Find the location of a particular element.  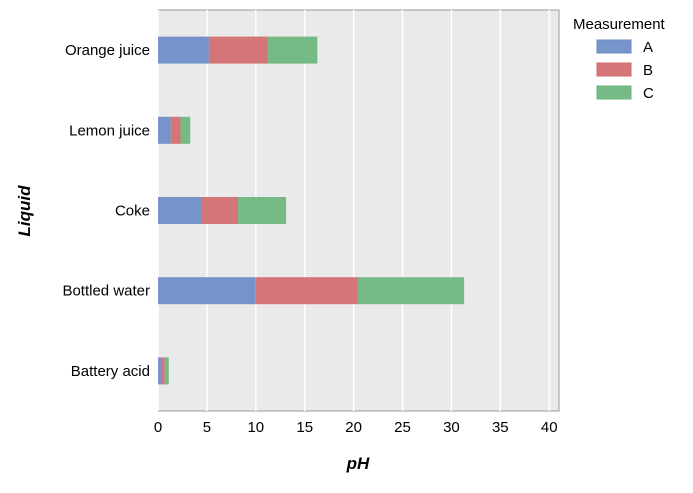

x-tick-label-25: 25 is located at coordinates (402, 427).